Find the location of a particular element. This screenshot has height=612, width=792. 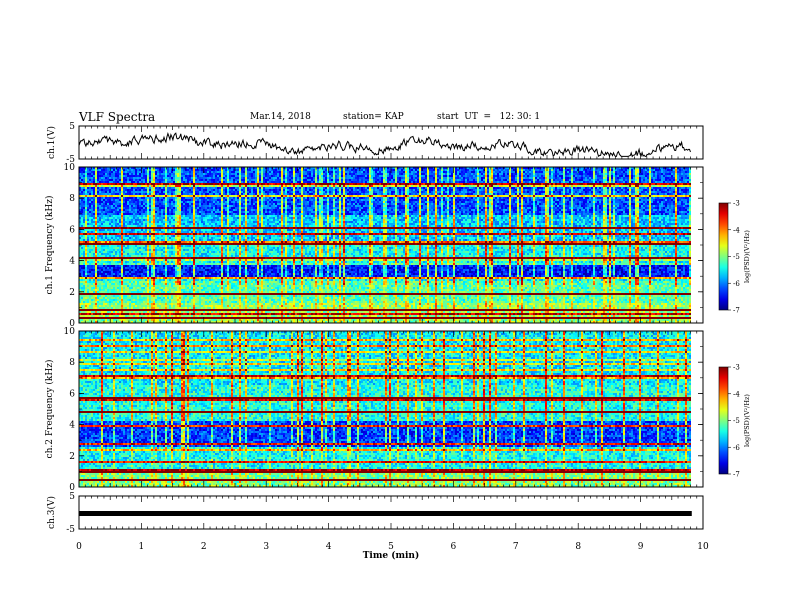

x-tick-label: 10 is located at coordinates (703, 547).